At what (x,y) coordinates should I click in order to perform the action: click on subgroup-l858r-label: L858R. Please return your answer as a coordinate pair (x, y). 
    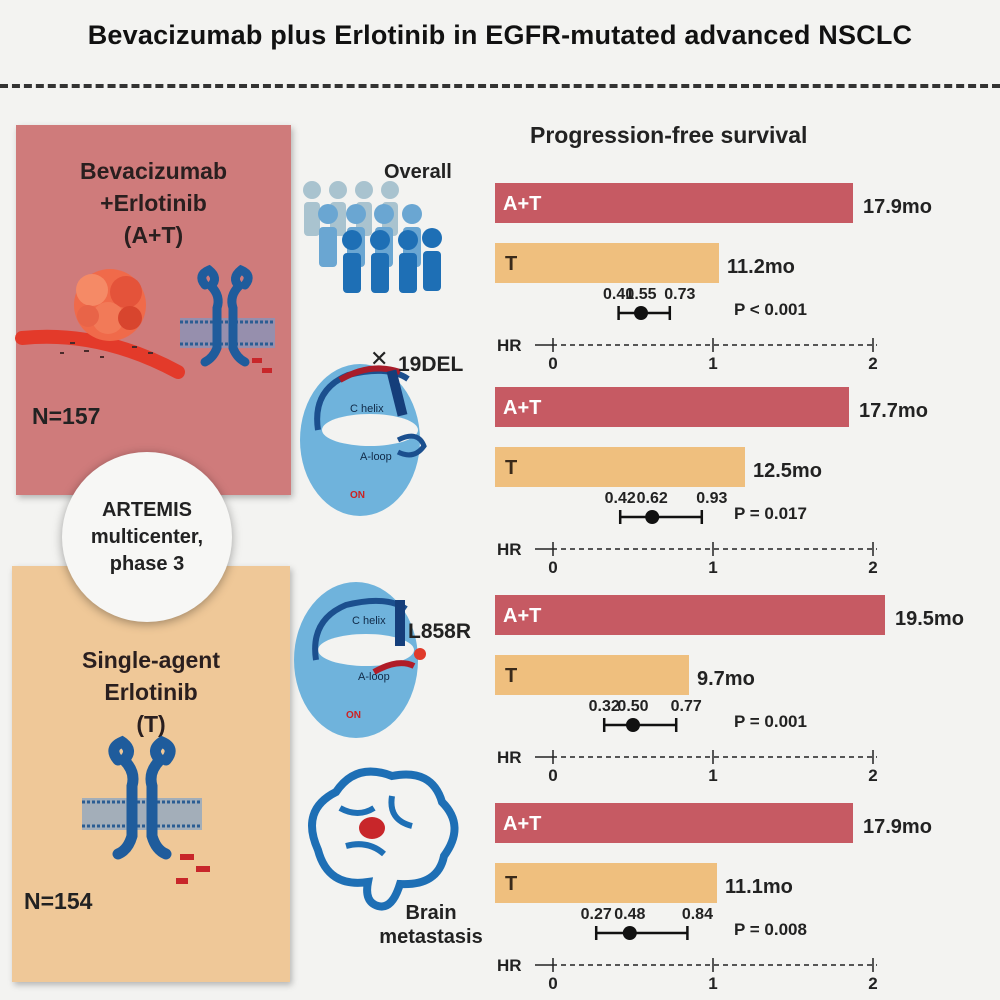
    Looking at the image, I should click on (440, 631).